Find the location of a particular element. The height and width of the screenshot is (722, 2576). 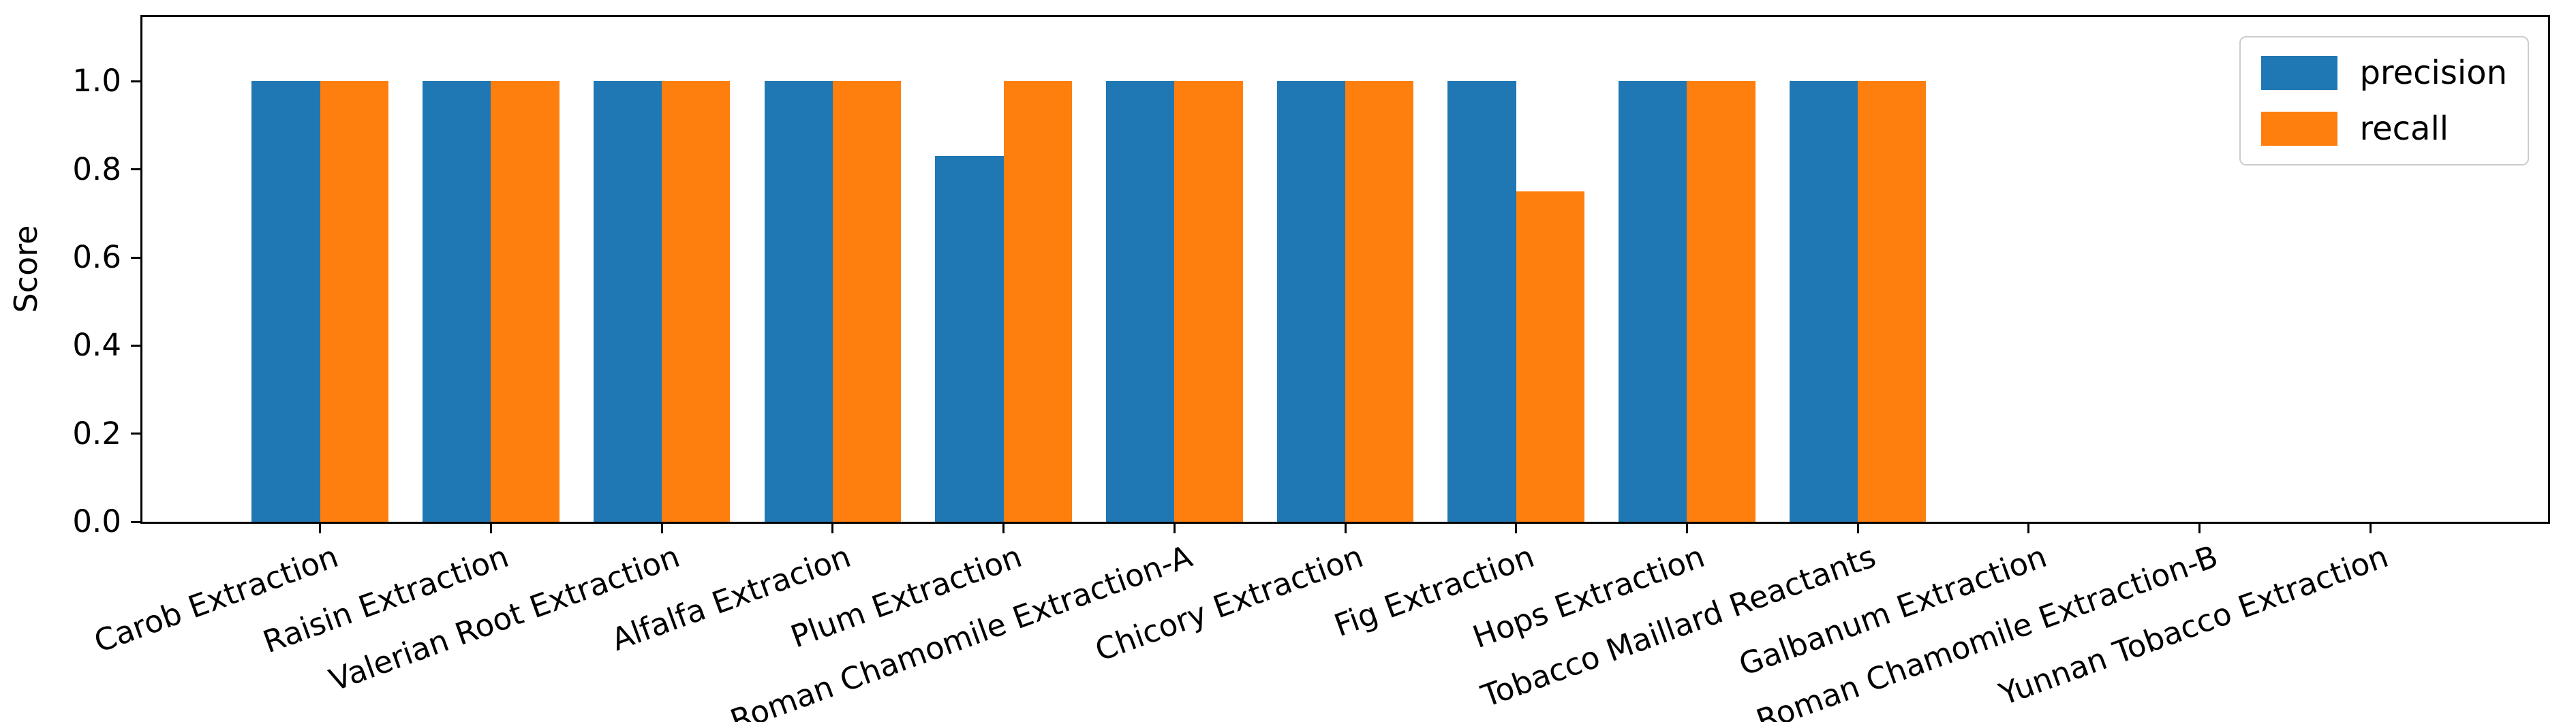

y-tick-label: 0.0 is located at coordinates (96, 521).